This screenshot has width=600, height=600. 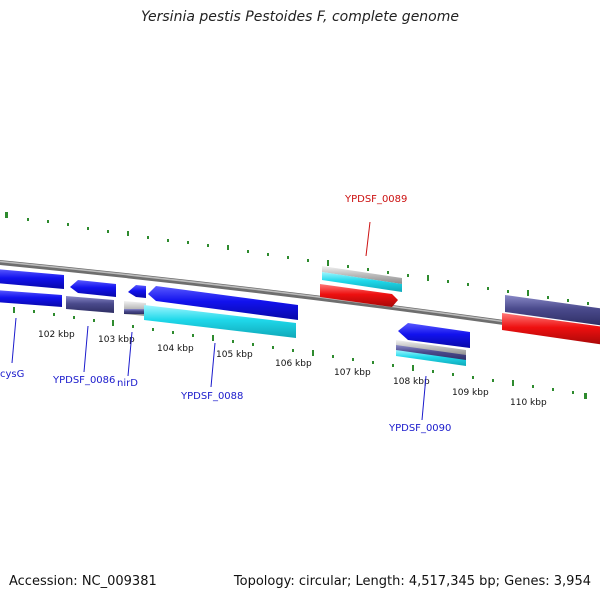 I want to click on lower-scale-dots, so click(x=300, y=353).